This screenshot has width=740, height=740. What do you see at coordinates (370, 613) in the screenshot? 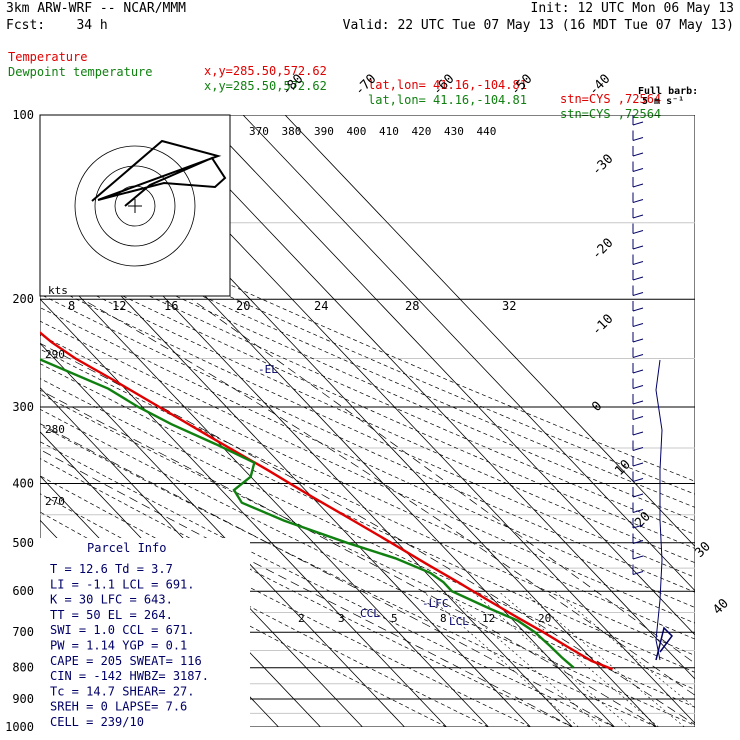
I see `ccl-marker: CCL` at bounding box center [370, 613].